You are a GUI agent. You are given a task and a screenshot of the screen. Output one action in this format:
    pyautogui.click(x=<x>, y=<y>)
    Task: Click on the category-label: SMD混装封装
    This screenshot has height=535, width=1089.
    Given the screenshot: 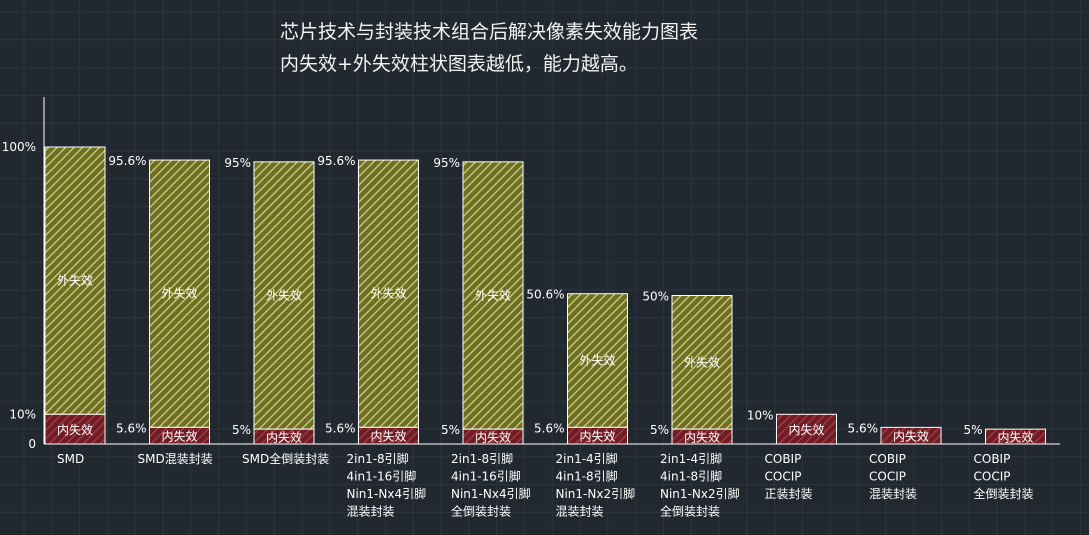 What is the action you would take?
    pyautogui.click(x=175, y=459)
    